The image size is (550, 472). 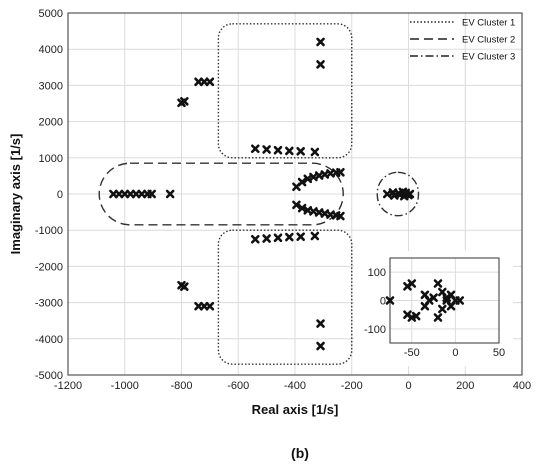 What do you see at coordinates (49, 340) in the screenshot?
I see `y-tick-label: -4000` at bounding box center [49, 340].